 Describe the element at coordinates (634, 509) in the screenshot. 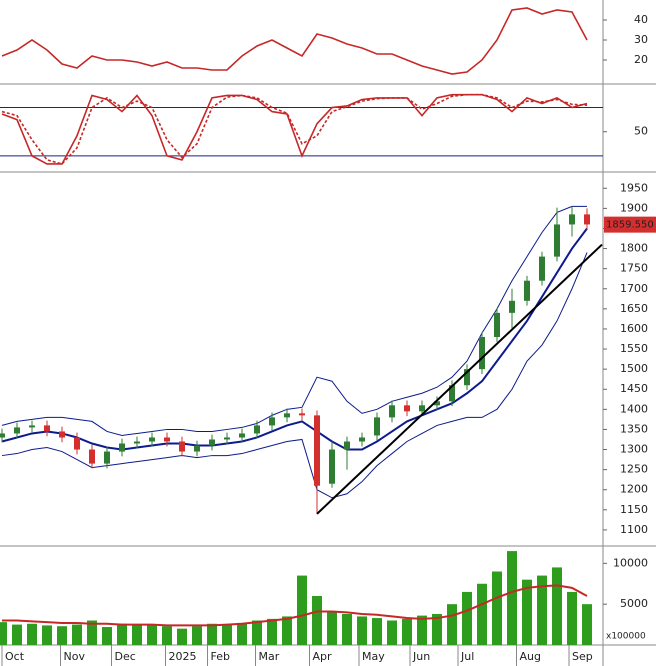

I see `y-tick-label: 1150` at that location.